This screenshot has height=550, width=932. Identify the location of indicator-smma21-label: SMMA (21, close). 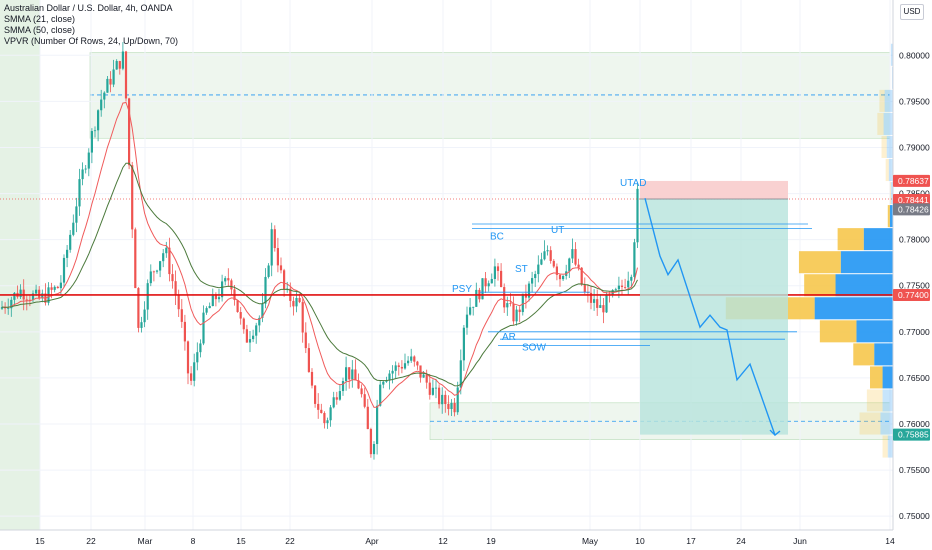
(40, 19).